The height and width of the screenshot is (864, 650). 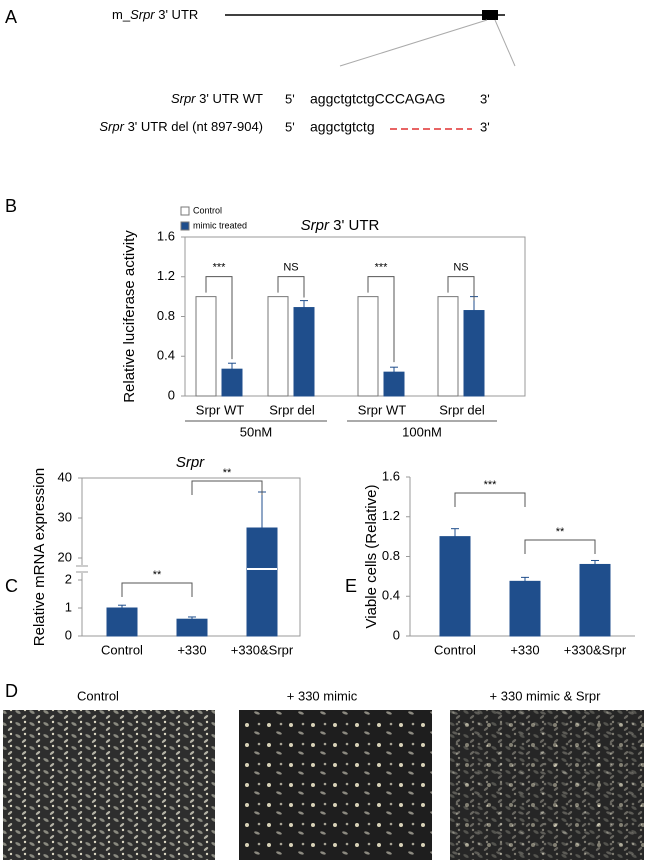 What do you see at coordinates (98, 695) in the screenshot?
I see `image-caption: Control` at bounding box center [98, 695].